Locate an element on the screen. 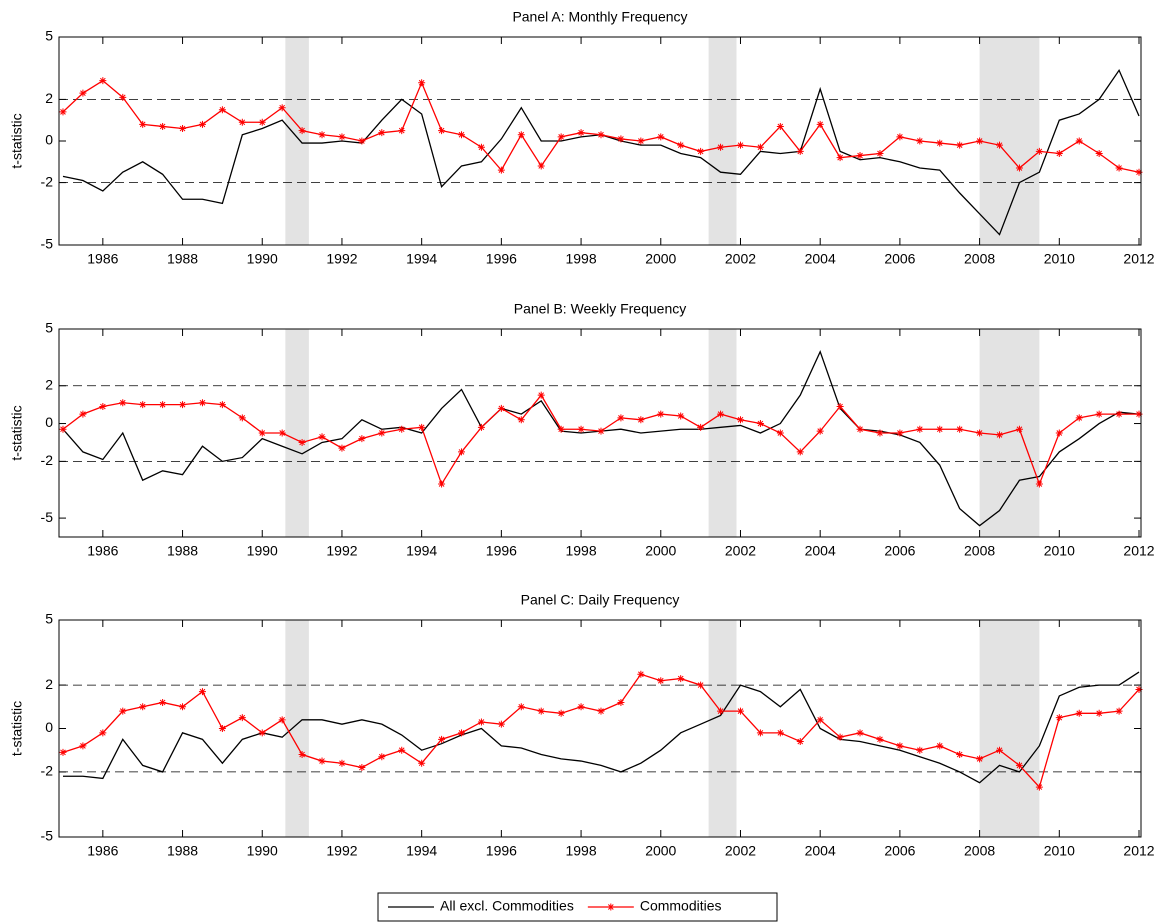 This screenshot has width=1171, height=922. panel-title: Panel C: Daily Frequency is located at coordinates (600, 600).